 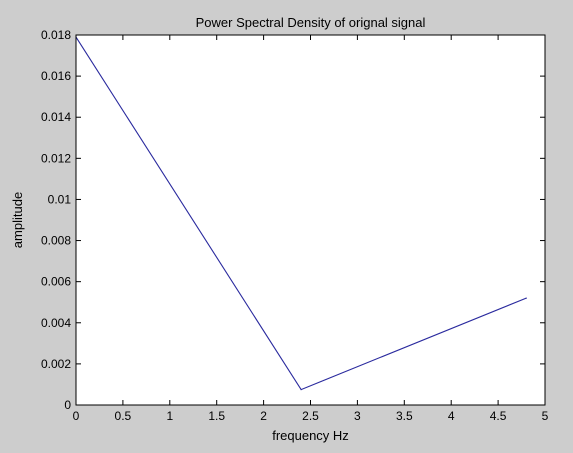 I want to click on x-tick-label: 1.5, so click(x=216, y=416).